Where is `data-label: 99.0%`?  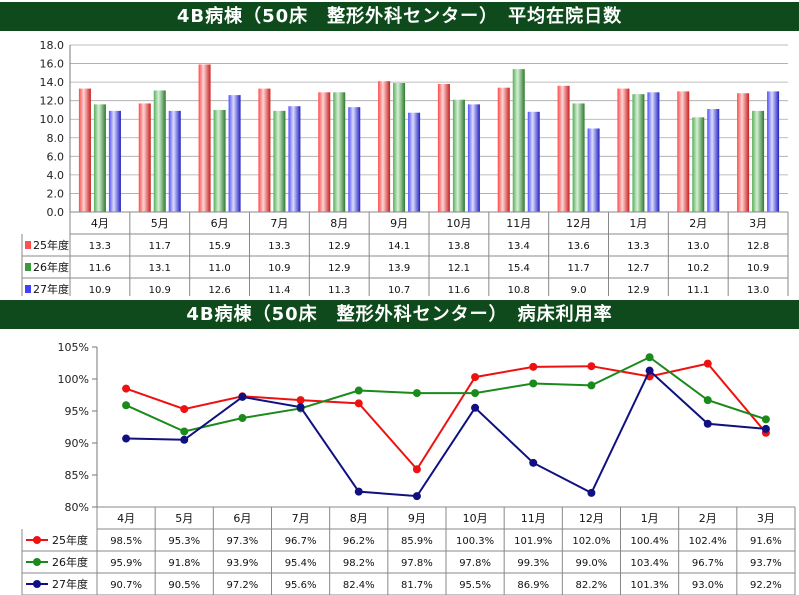 data-label: 99.0% is located at coordinates (592, 563).